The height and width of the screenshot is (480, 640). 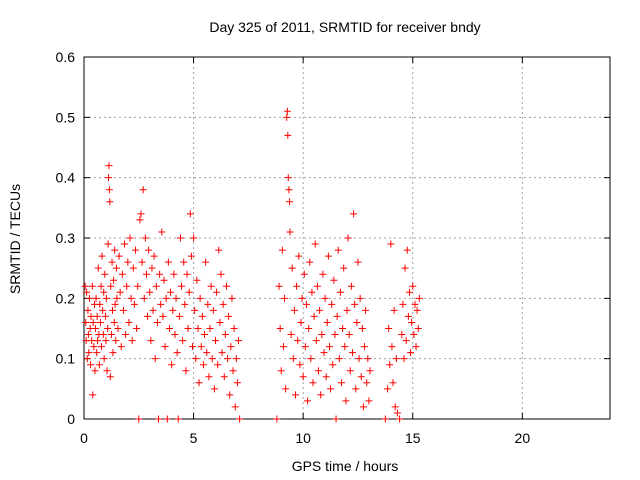 What do you see at coordinates (66, 359) in the screenshot?
I see `y-tick-label: 0.1` at bounding box center [66, 359].